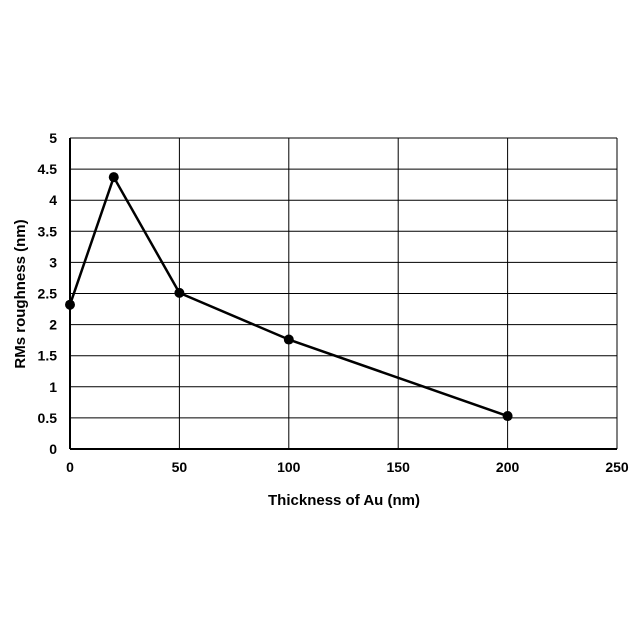  I want to click on x-tick-label: 250, so click(617, 467).